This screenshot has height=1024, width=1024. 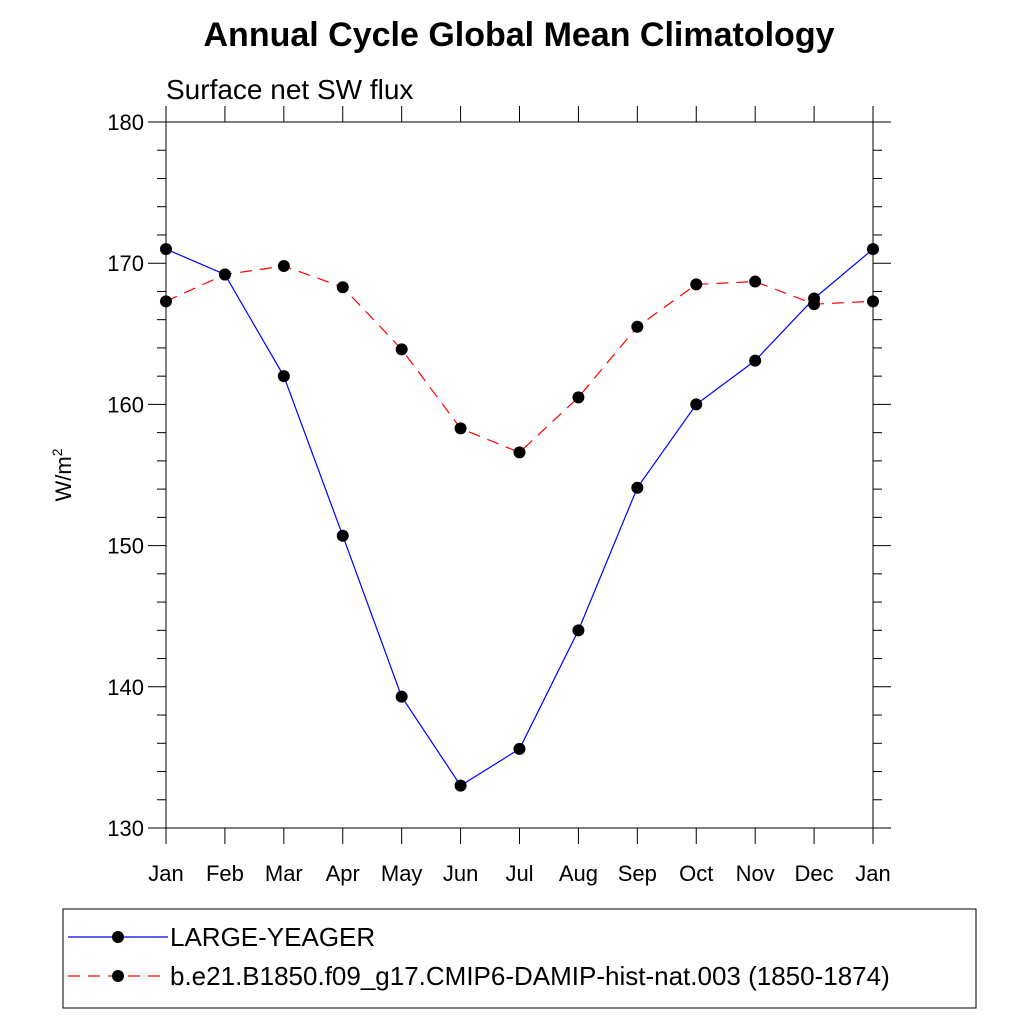 What do you see at coordinates (272, 937) in the screenshot?
I see `legend-label: LARGE-YEAGER` at bounding box center [272, 937].